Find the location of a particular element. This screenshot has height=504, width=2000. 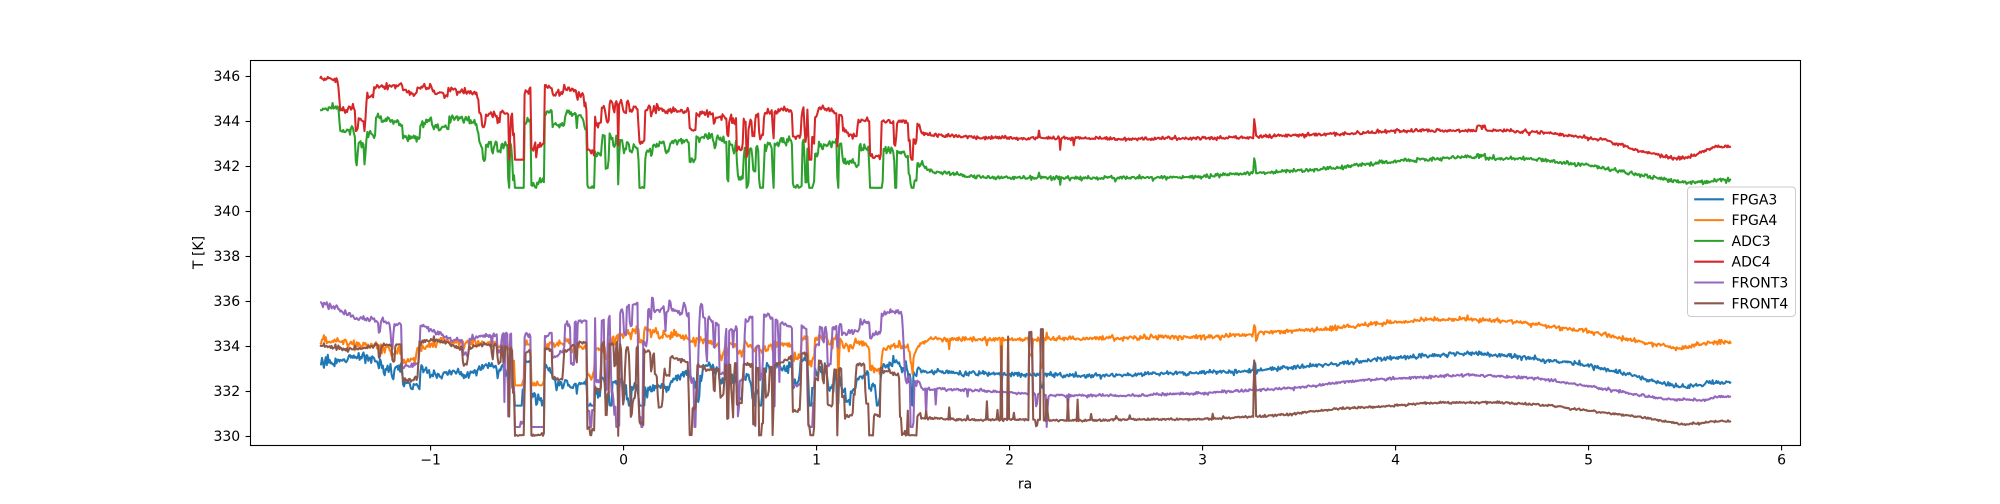

y-axis-label: T [K] is located at coordinates (199, 253).